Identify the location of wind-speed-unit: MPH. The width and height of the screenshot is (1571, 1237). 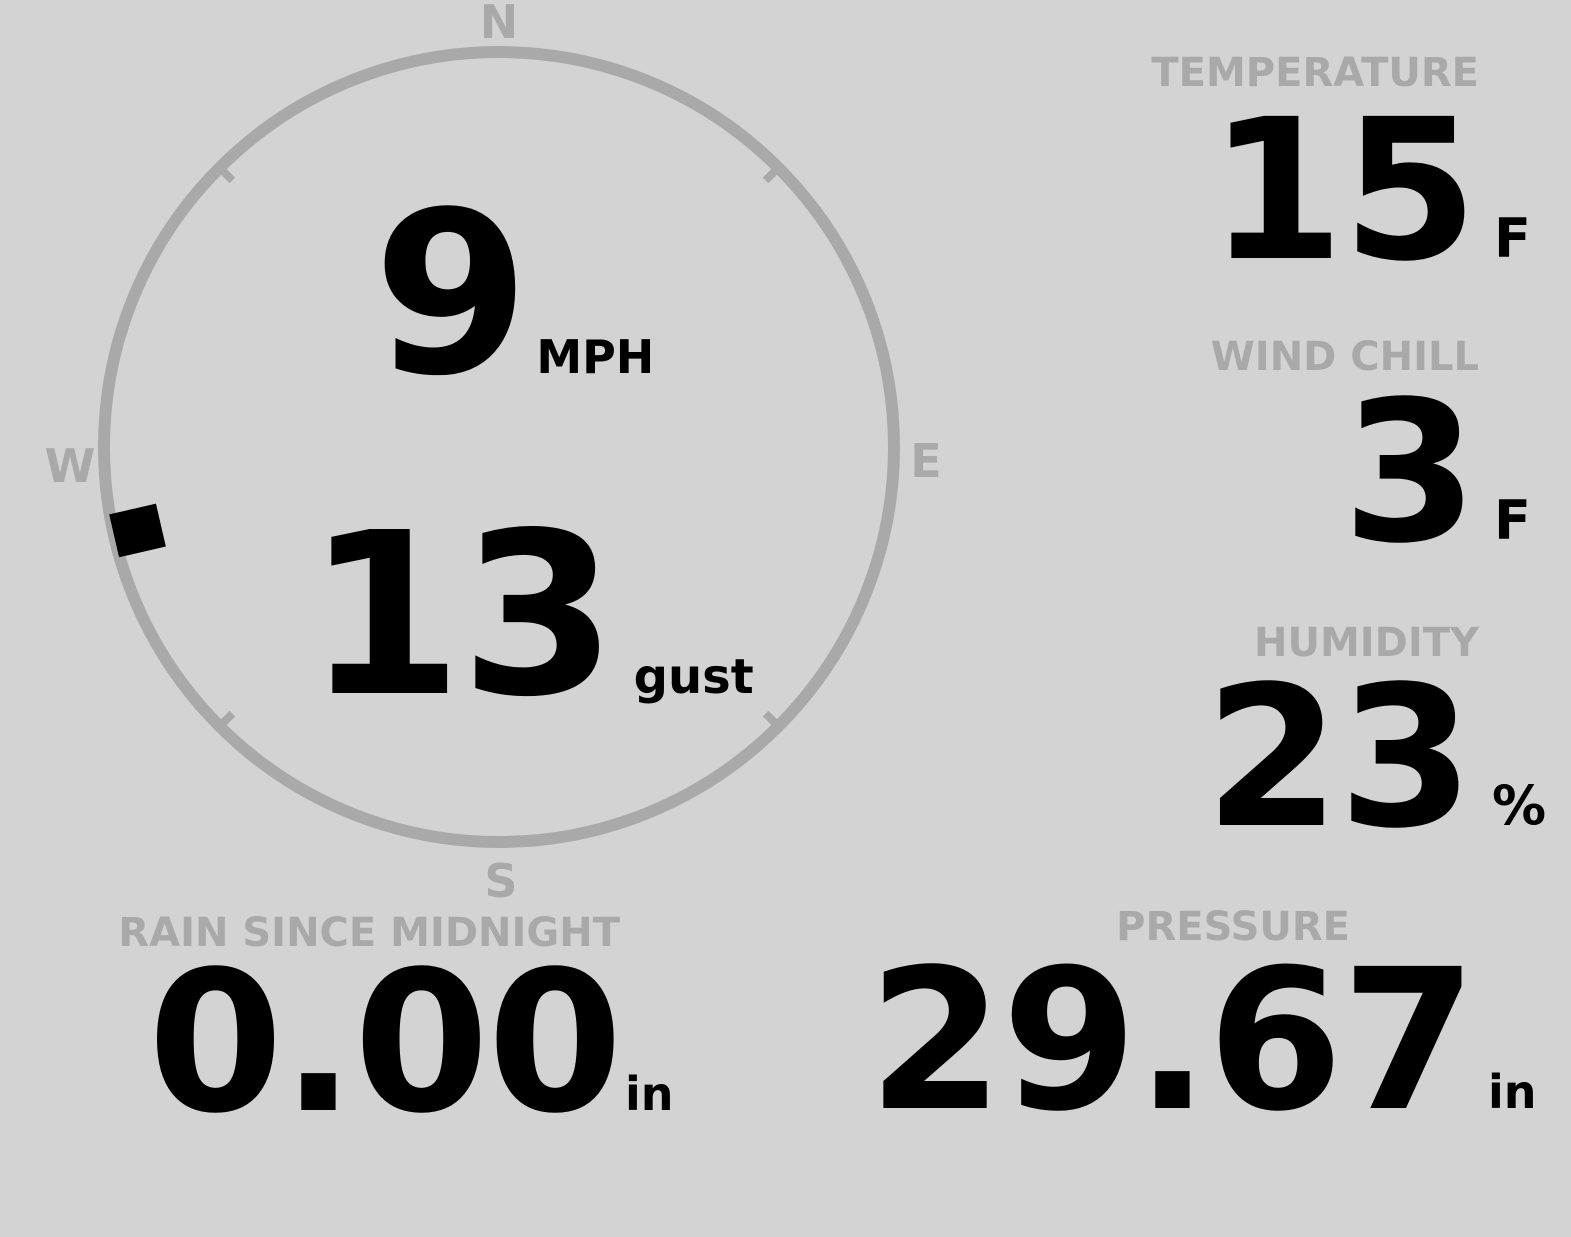
(595, 357).